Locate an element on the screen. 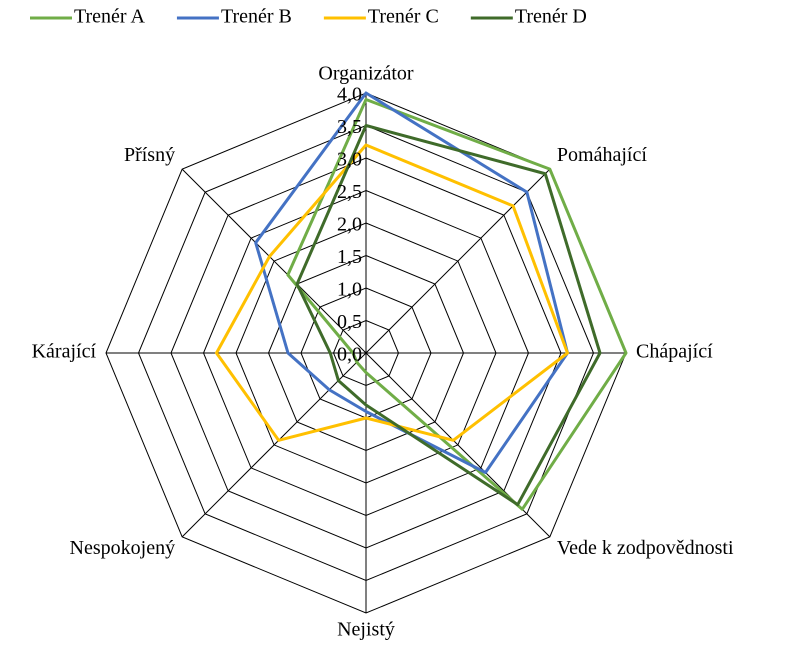 Image resolution: width=795 pixels, height=650 pixels. r-tick-label: 3,5 is located at coordinates (349, 127).